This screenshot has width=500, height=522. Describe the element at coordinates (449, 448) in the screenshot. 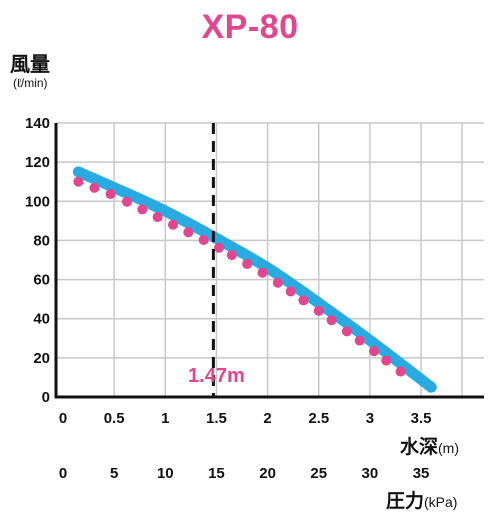

I see `x-axis-depth-unit: (m)` at that location.